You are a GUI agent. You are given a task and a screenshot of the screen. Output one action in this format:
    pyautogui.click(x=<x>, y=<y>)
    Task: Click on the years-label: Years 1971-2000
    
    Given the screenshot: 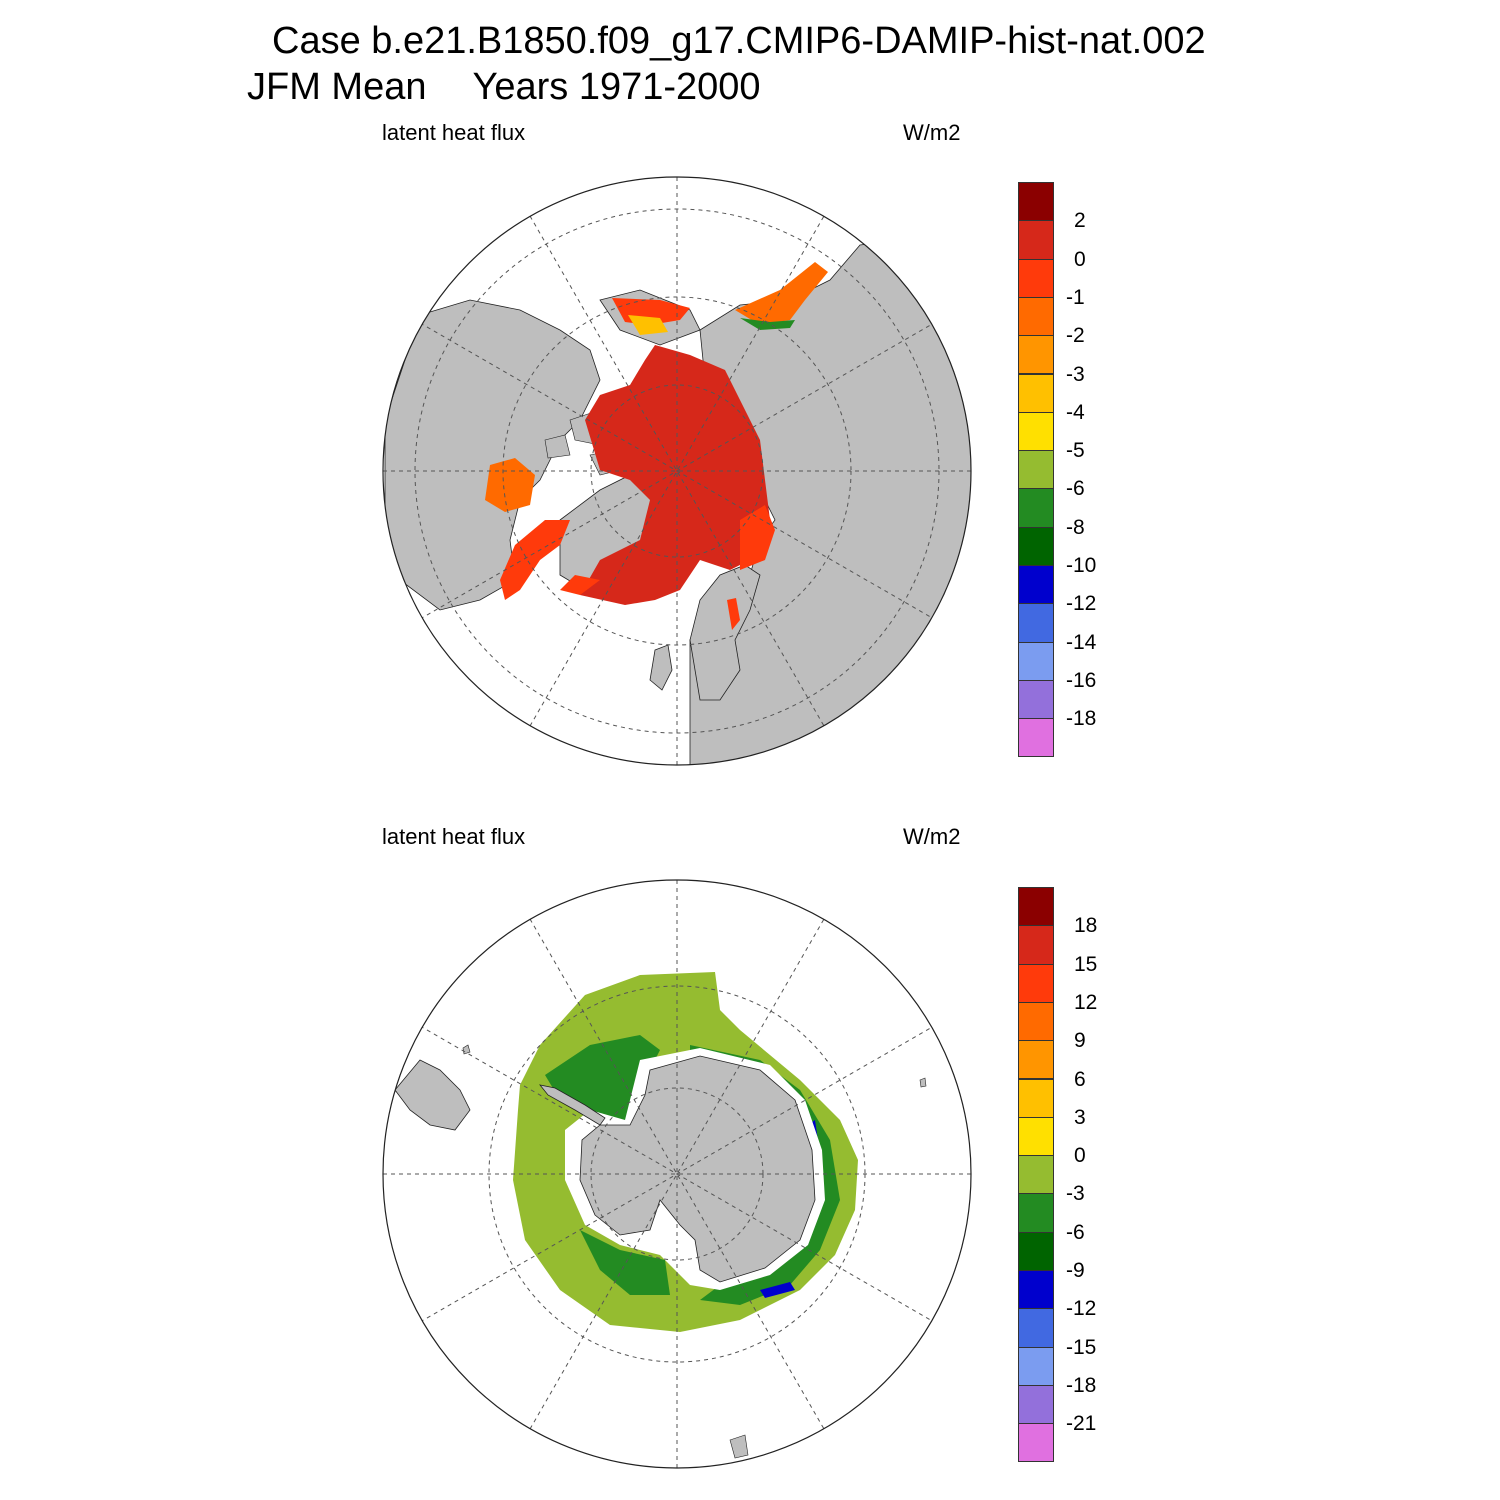 What is the action you would take?
    pyautogui.click(x=616, y=87)
    